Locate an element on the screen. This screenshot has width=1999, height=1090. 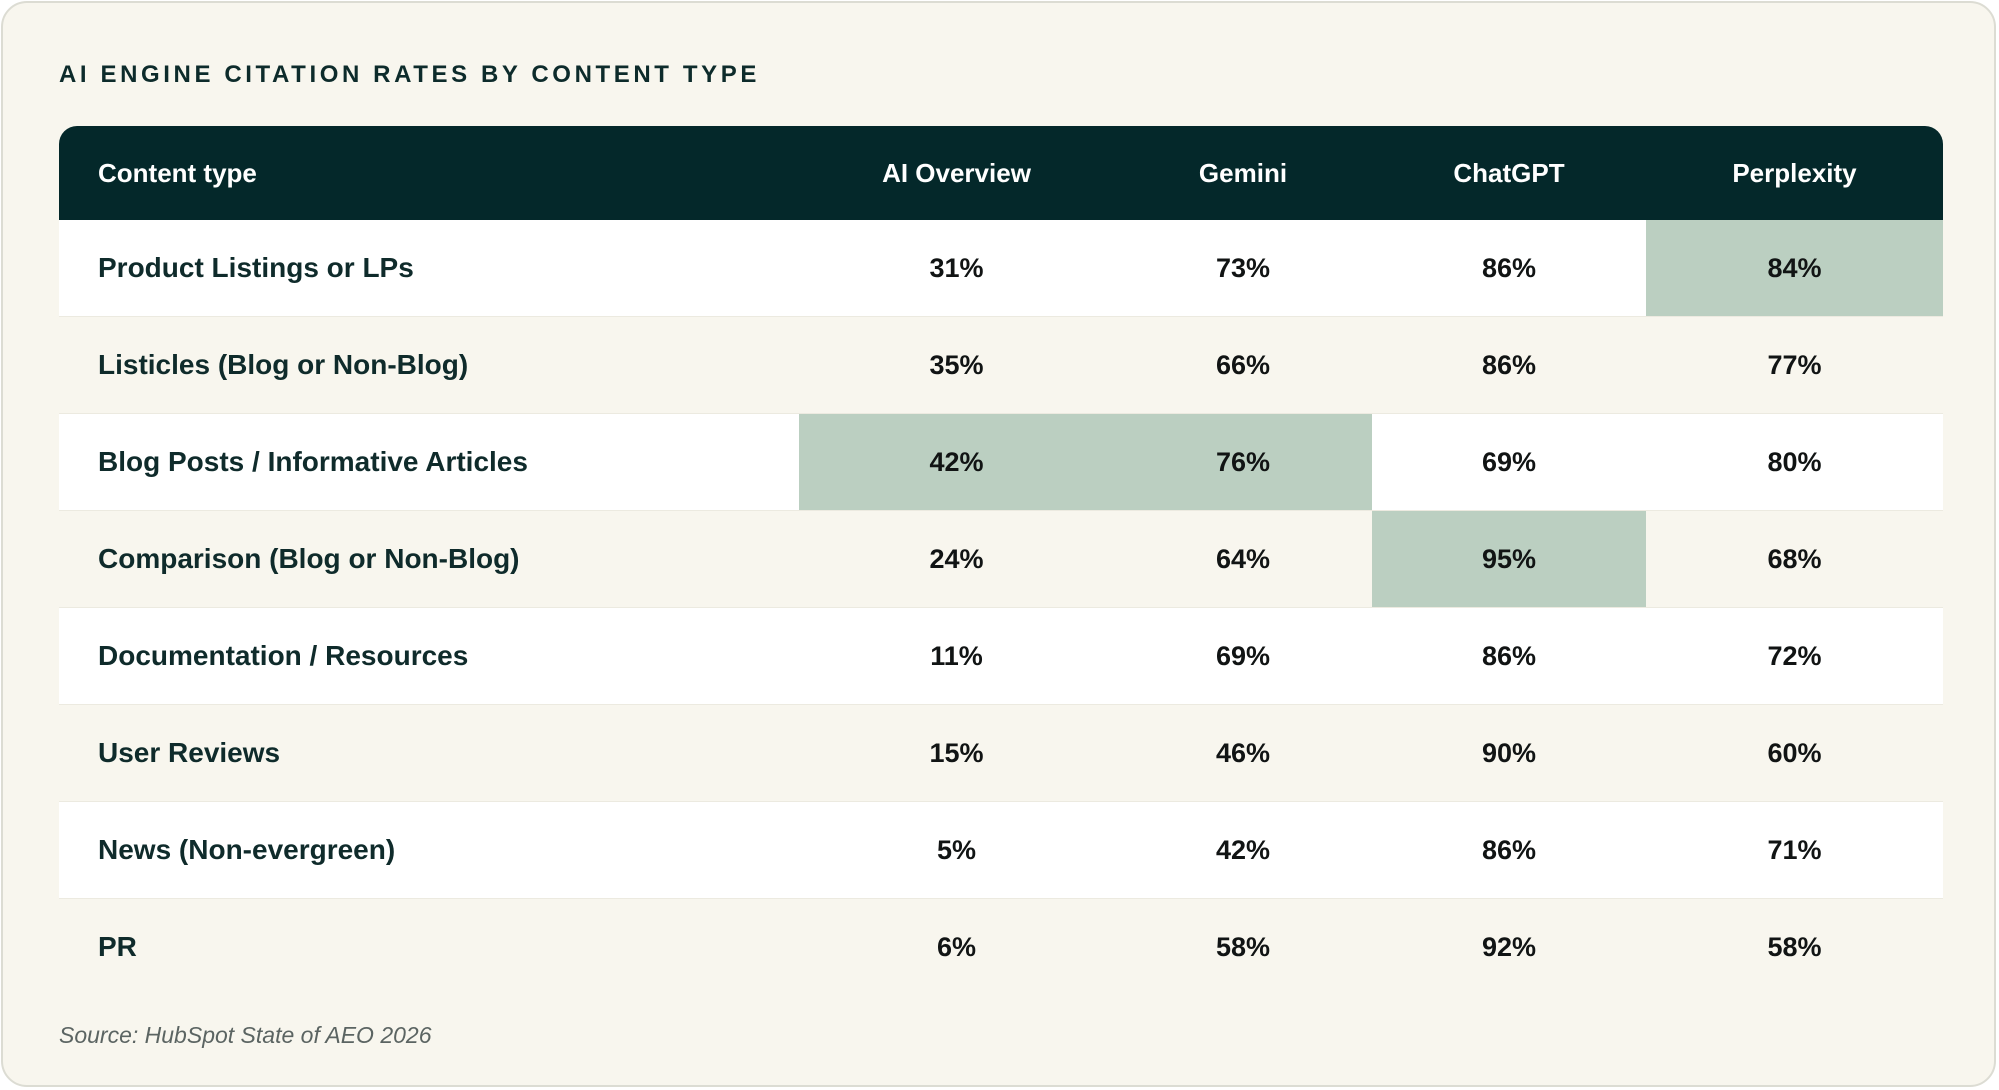
table-row: User Reviews 15% 46% 90% 60% is located at coordinates (1001, 753).